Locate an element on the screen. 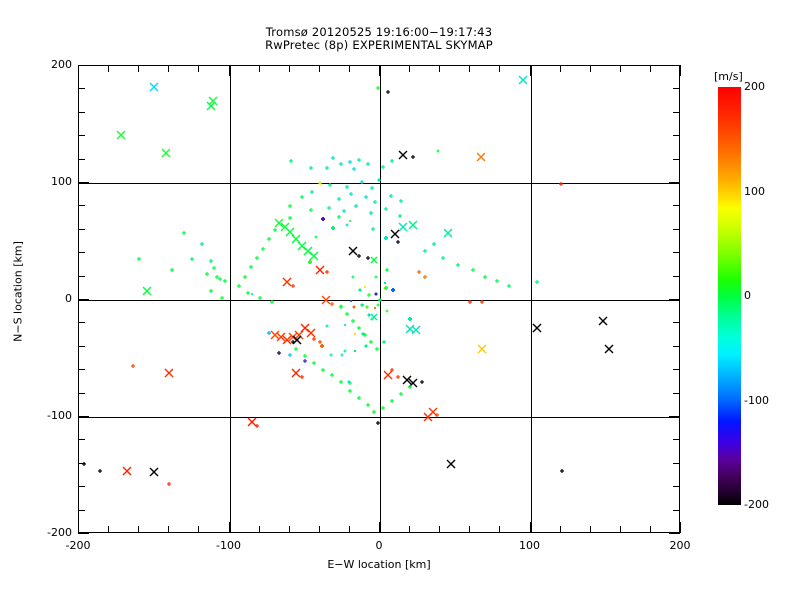 The width and height of the screenshot is (800, 600). x-tick-label: -200 is located at coordinates (78, 545).